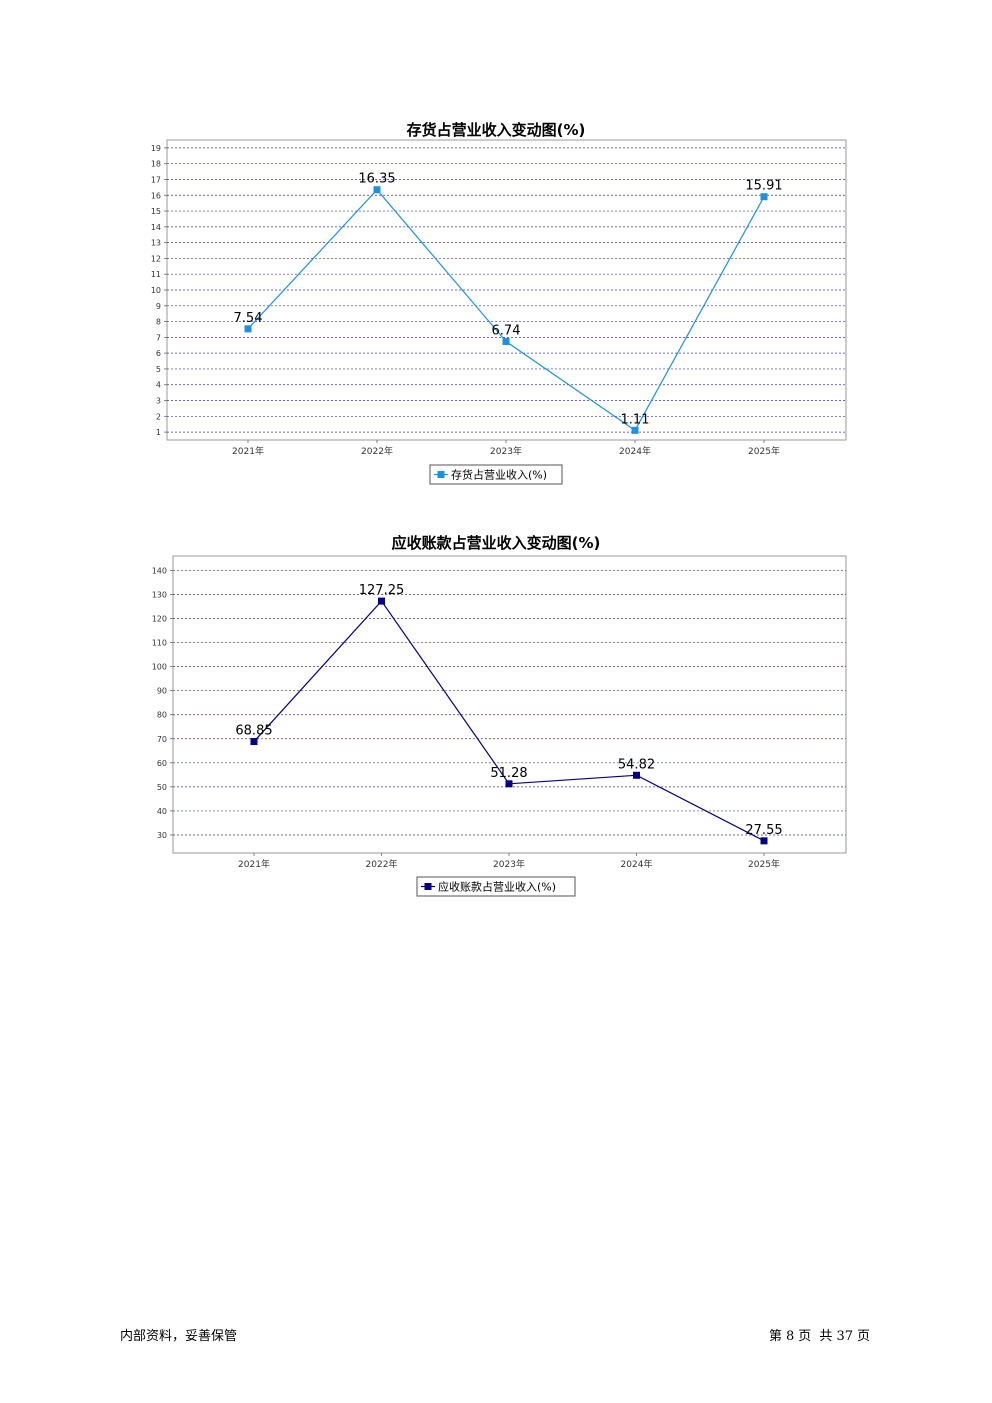  Describe the element at coordinates (159, 594) in the screenshot. I see `y-tick-label: 130` at that location.